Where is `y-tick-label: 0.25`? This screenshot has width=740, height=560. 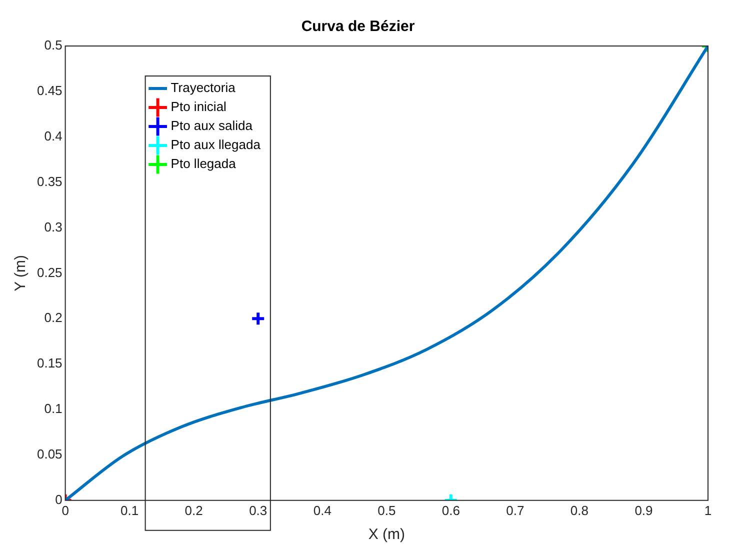 y-tick-label: 0.25 is located at coordinates (49, 272).